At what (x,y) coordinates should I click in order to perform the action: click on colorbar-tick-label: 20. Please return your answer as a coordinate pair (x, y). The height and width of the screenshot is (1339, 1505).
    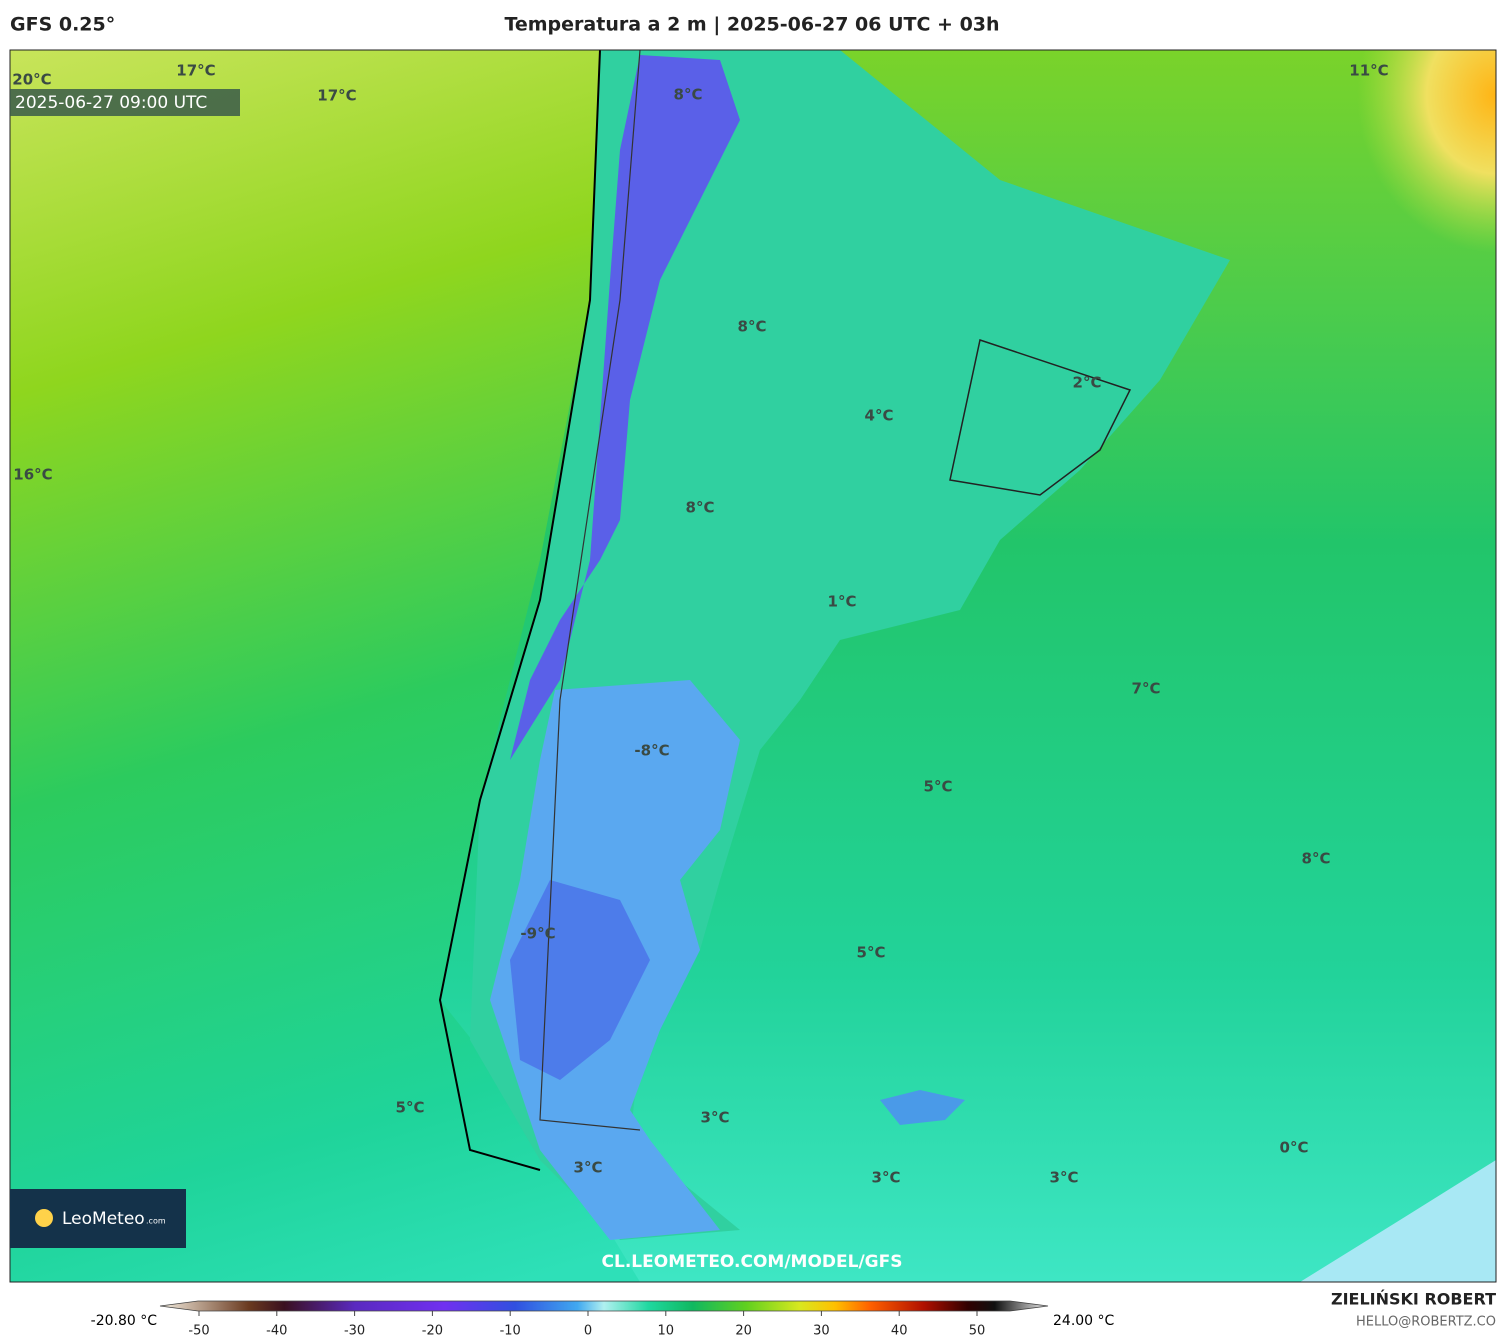
    Looking at the image, I should click on (743, 1331).